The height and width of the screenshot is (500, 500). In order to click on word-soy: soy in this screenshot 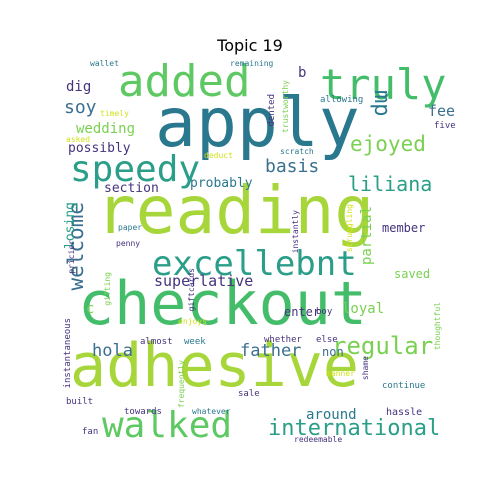, I will do `click(80, 107)`.